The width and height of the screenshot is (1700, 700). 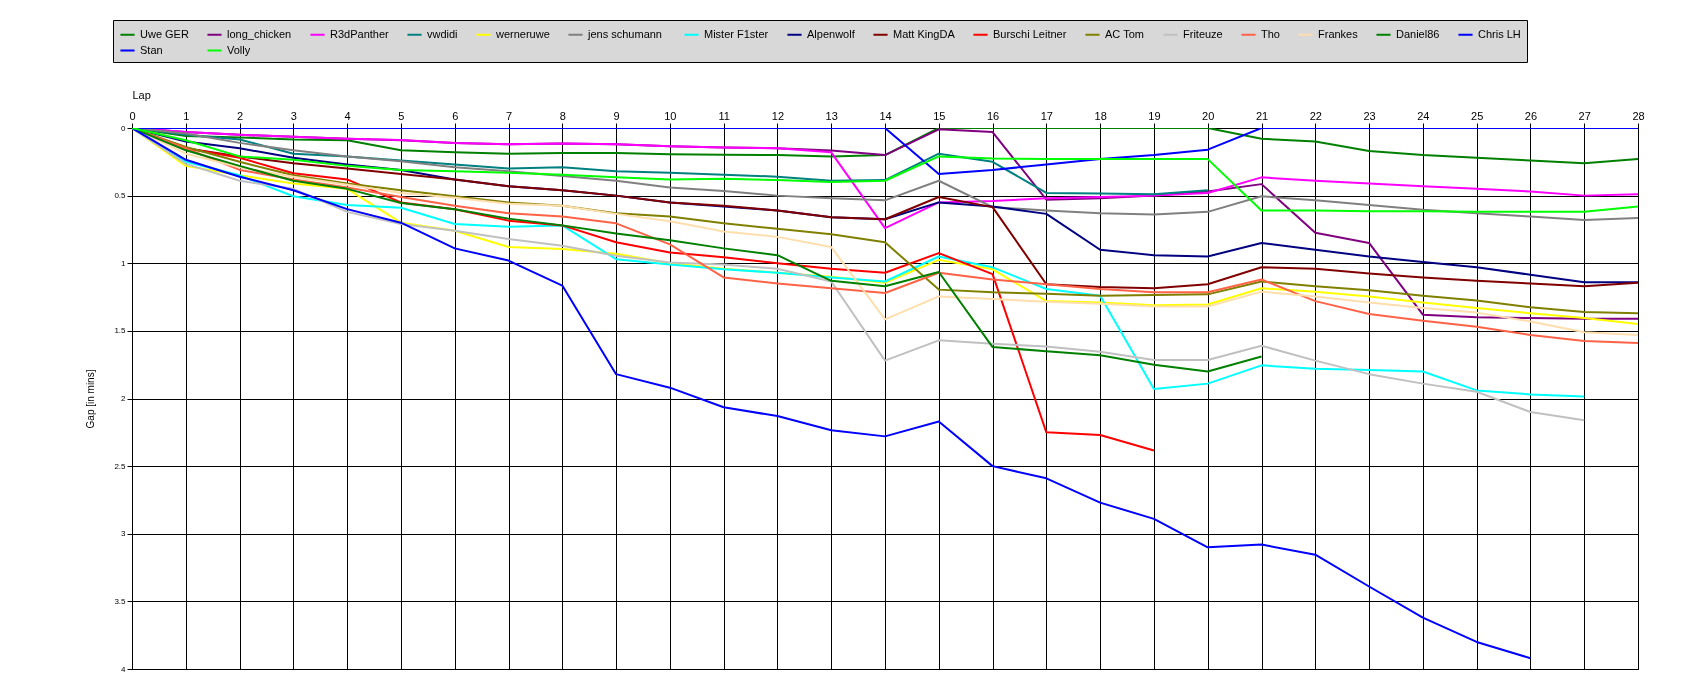 What do you see at coordinates (240, 115) in the screenshot?
I see `x-tick-label: 2` at bounding box center [240, 115].